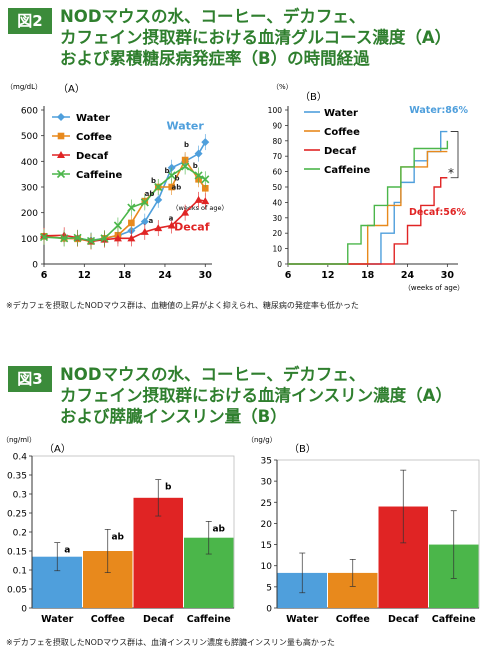  What do you see at coordinates (277, 233) in the screenshot?
I see `y-tick-label: 20` at bounding box center [277, 233].